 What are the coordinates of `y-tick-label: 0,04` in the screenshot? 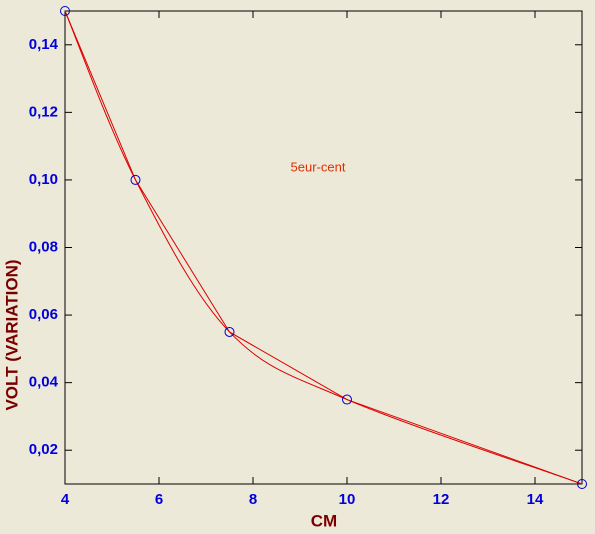 It's located at (44, 382).